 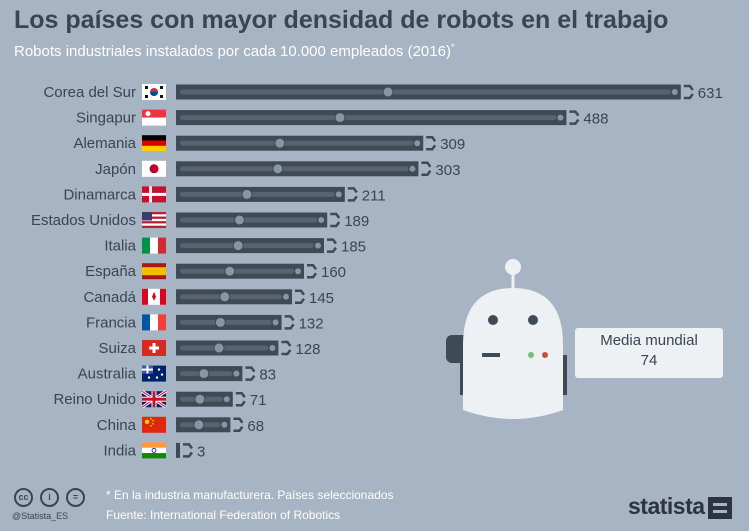 What do you see at coordinates (75, 497) in the screenshot?
I see `no-derivatives-icon: =` at bounding box center [75, 497].